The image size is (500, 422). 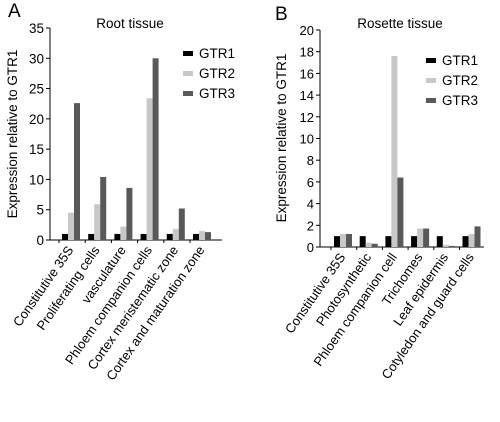 What do you see at coordinates (36, 58) in the screenshot?
I see `y-tick-label: 30` at bounding box center [36, 58].